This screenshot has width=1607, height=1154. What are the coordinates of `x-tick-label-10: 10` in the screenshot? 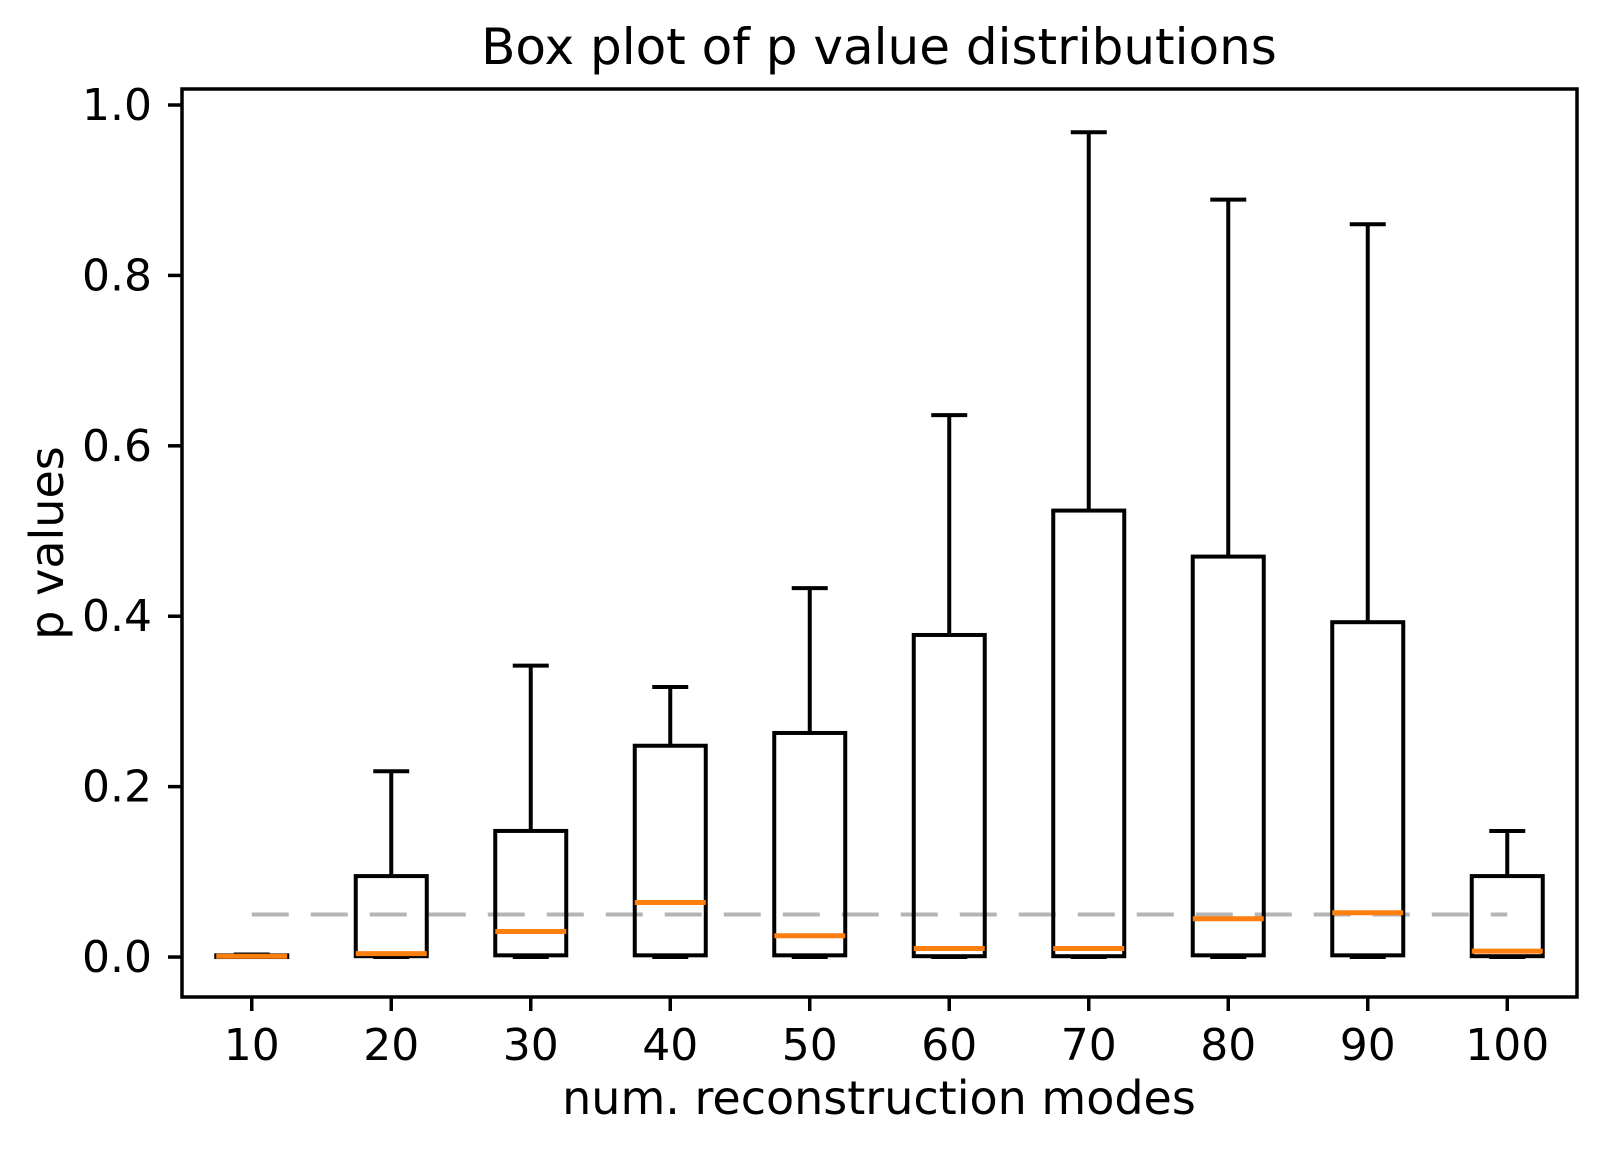 It's located at (252, 1045).